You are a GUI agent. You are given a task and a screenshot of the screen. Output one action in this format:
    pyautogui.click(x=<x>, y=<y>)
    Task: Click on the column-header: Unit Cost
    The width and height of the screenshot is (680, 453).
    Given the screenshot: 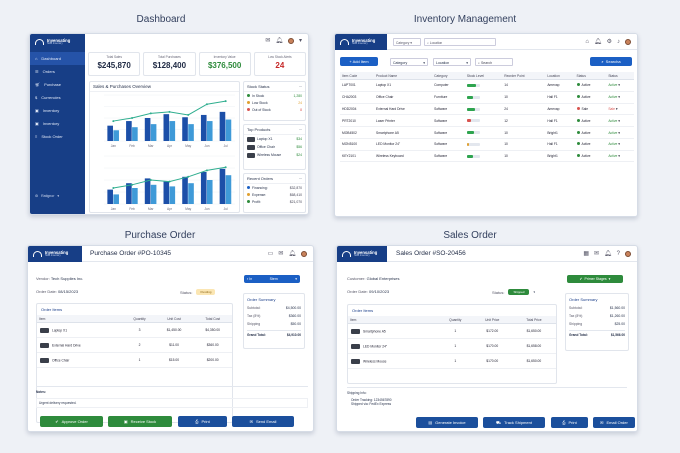 What is the action you would take?
    pyautogui.click(x=174, y=319)
    